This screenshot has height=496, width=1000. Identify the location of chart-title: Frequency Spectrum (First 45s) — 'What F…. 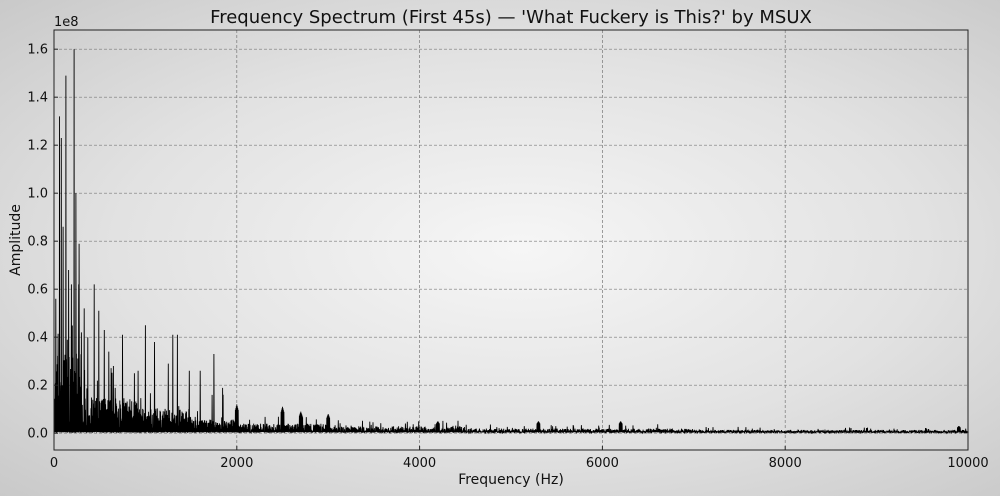
(511, 17).